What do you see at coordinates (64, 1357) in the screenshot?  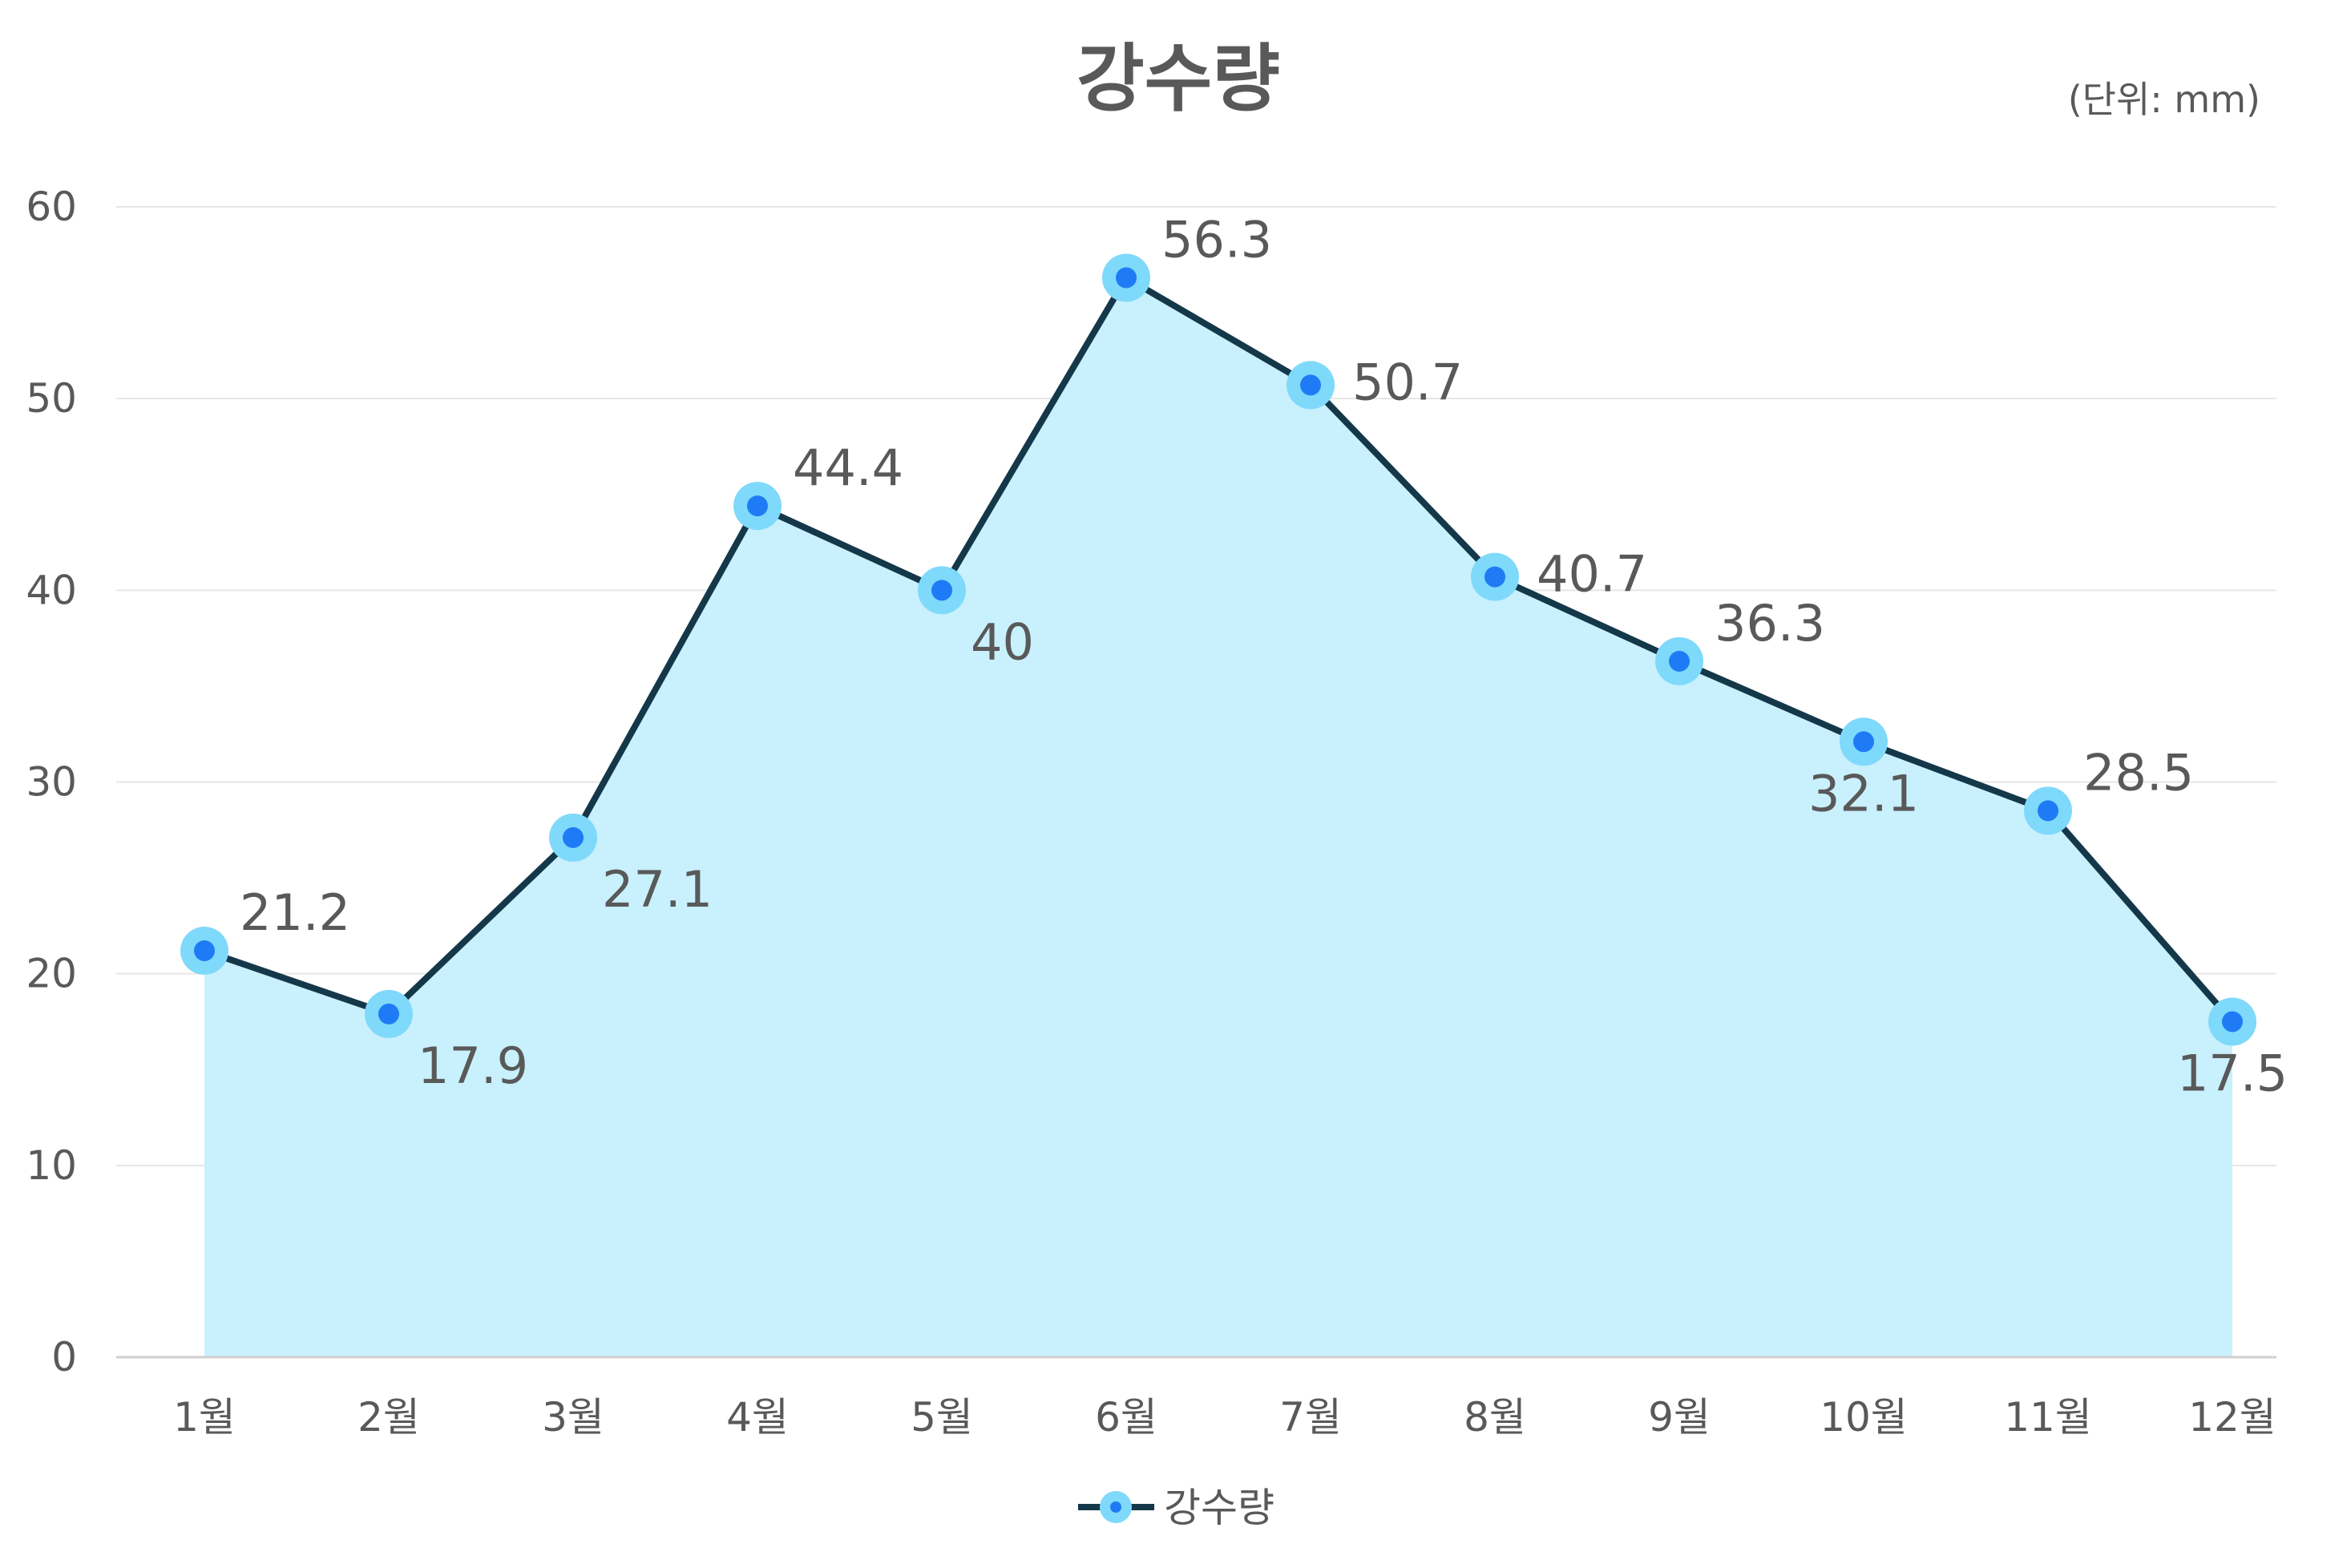 I see `y-tick-label: 0` at bounding box center [64, 1357].